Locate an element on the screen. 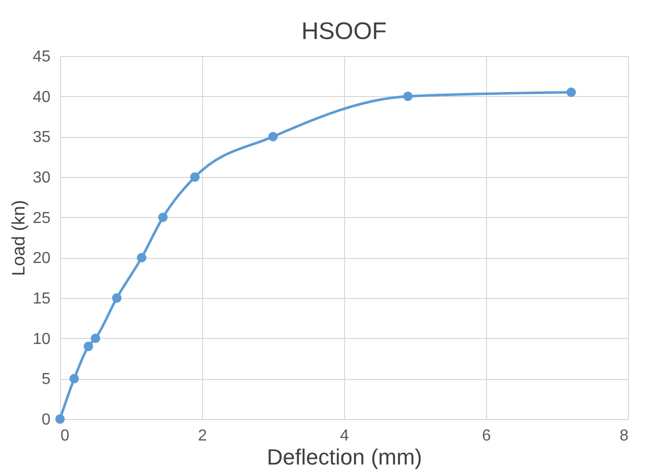  y-tick-label: 10 is located at coordinates (41, 339).